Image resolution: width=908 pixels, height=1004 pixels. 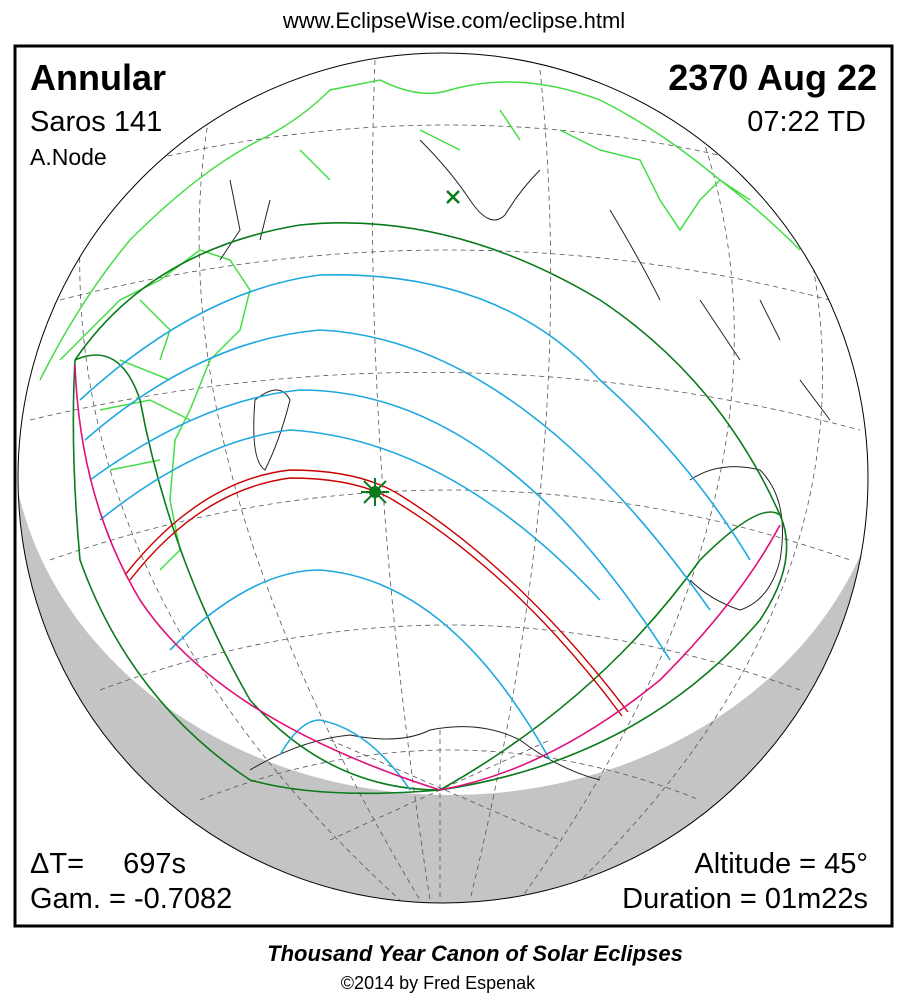 I want to click on delta-t-value: 697s, so click(x=154, y=864).